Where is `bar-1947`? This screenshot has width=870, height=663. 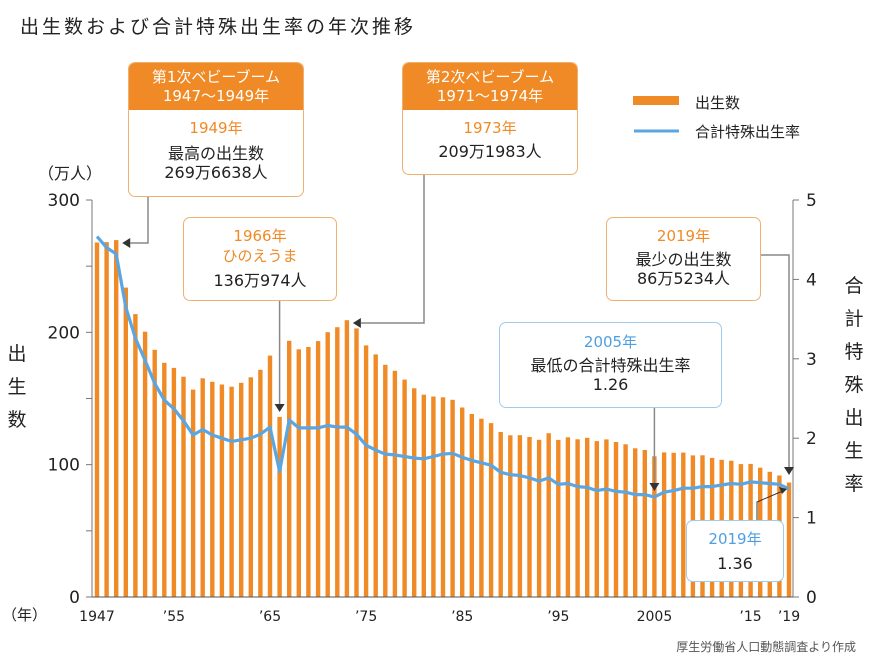 bar-1947 is located at coordinates (97, 419).